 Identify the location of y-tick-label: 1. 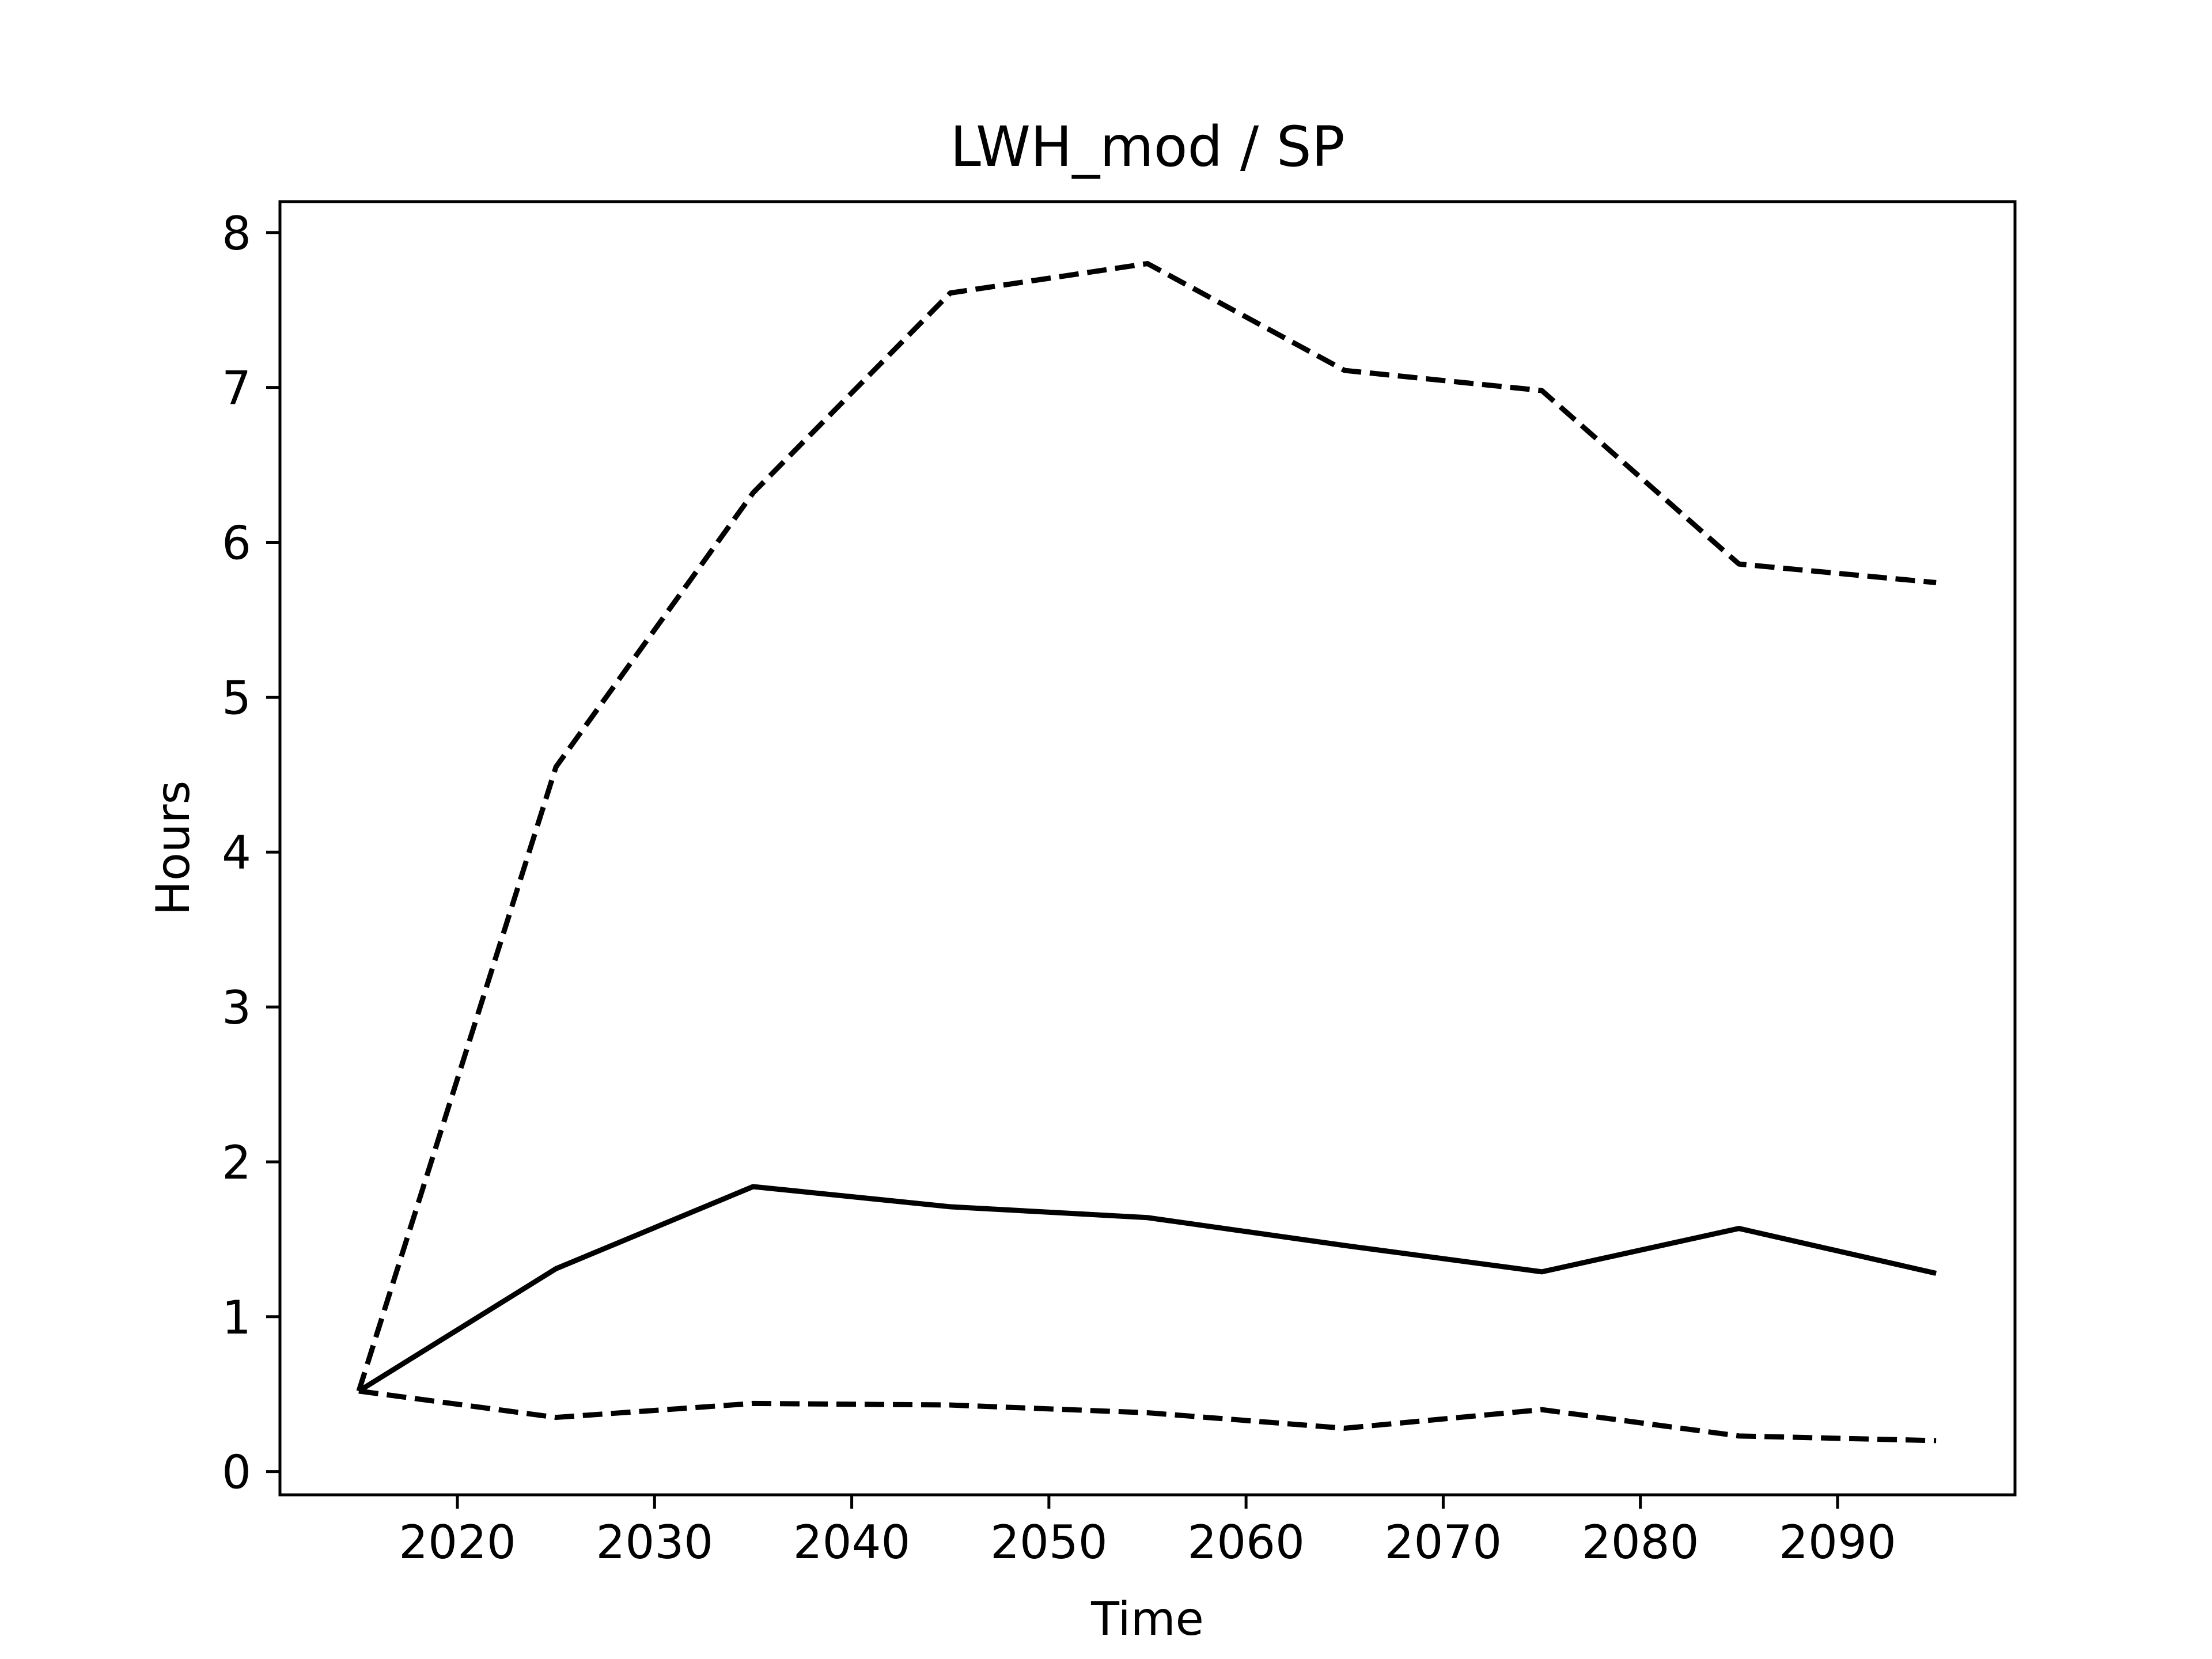
(236, 1317).